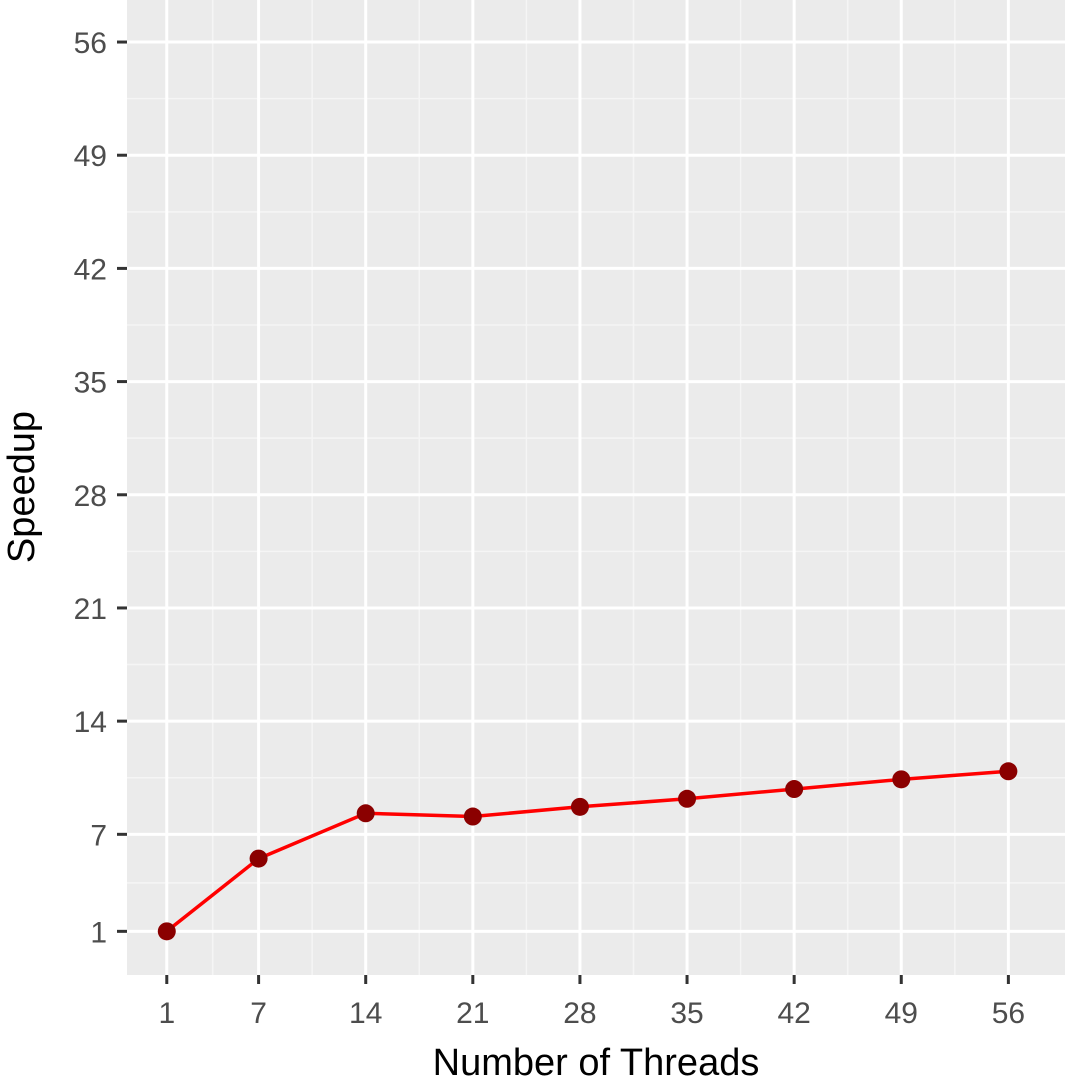  I want to click on y-tick-label: 49, so click(90, 156).